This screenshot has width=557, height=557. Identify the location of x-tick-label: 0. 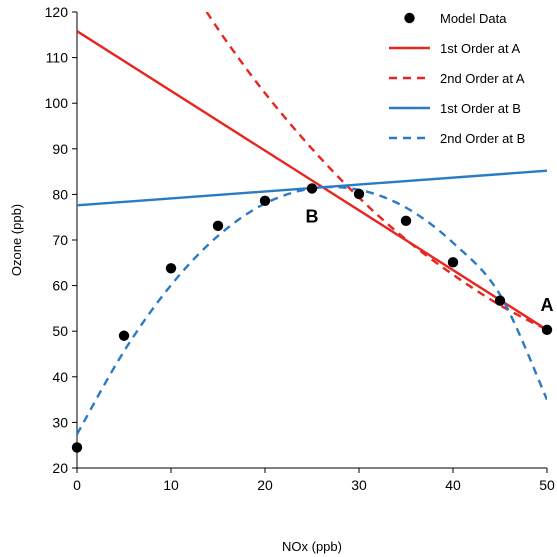
(77, 485).